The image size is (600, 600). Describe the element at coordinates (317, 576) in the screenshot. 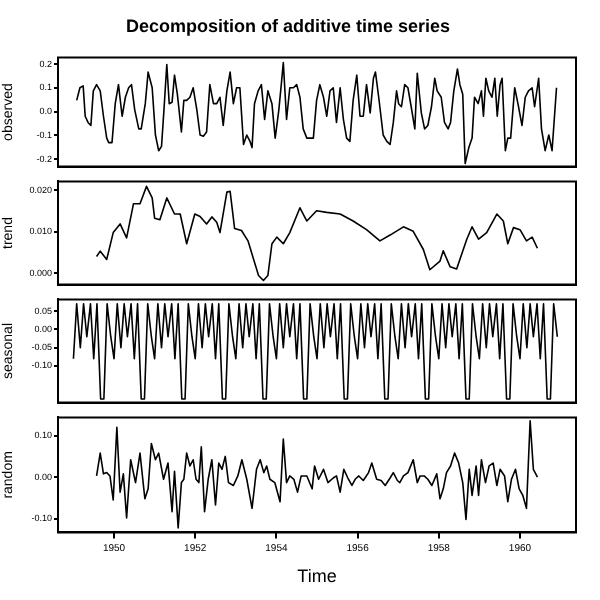

I see `x-axis-title: Time` at that location.